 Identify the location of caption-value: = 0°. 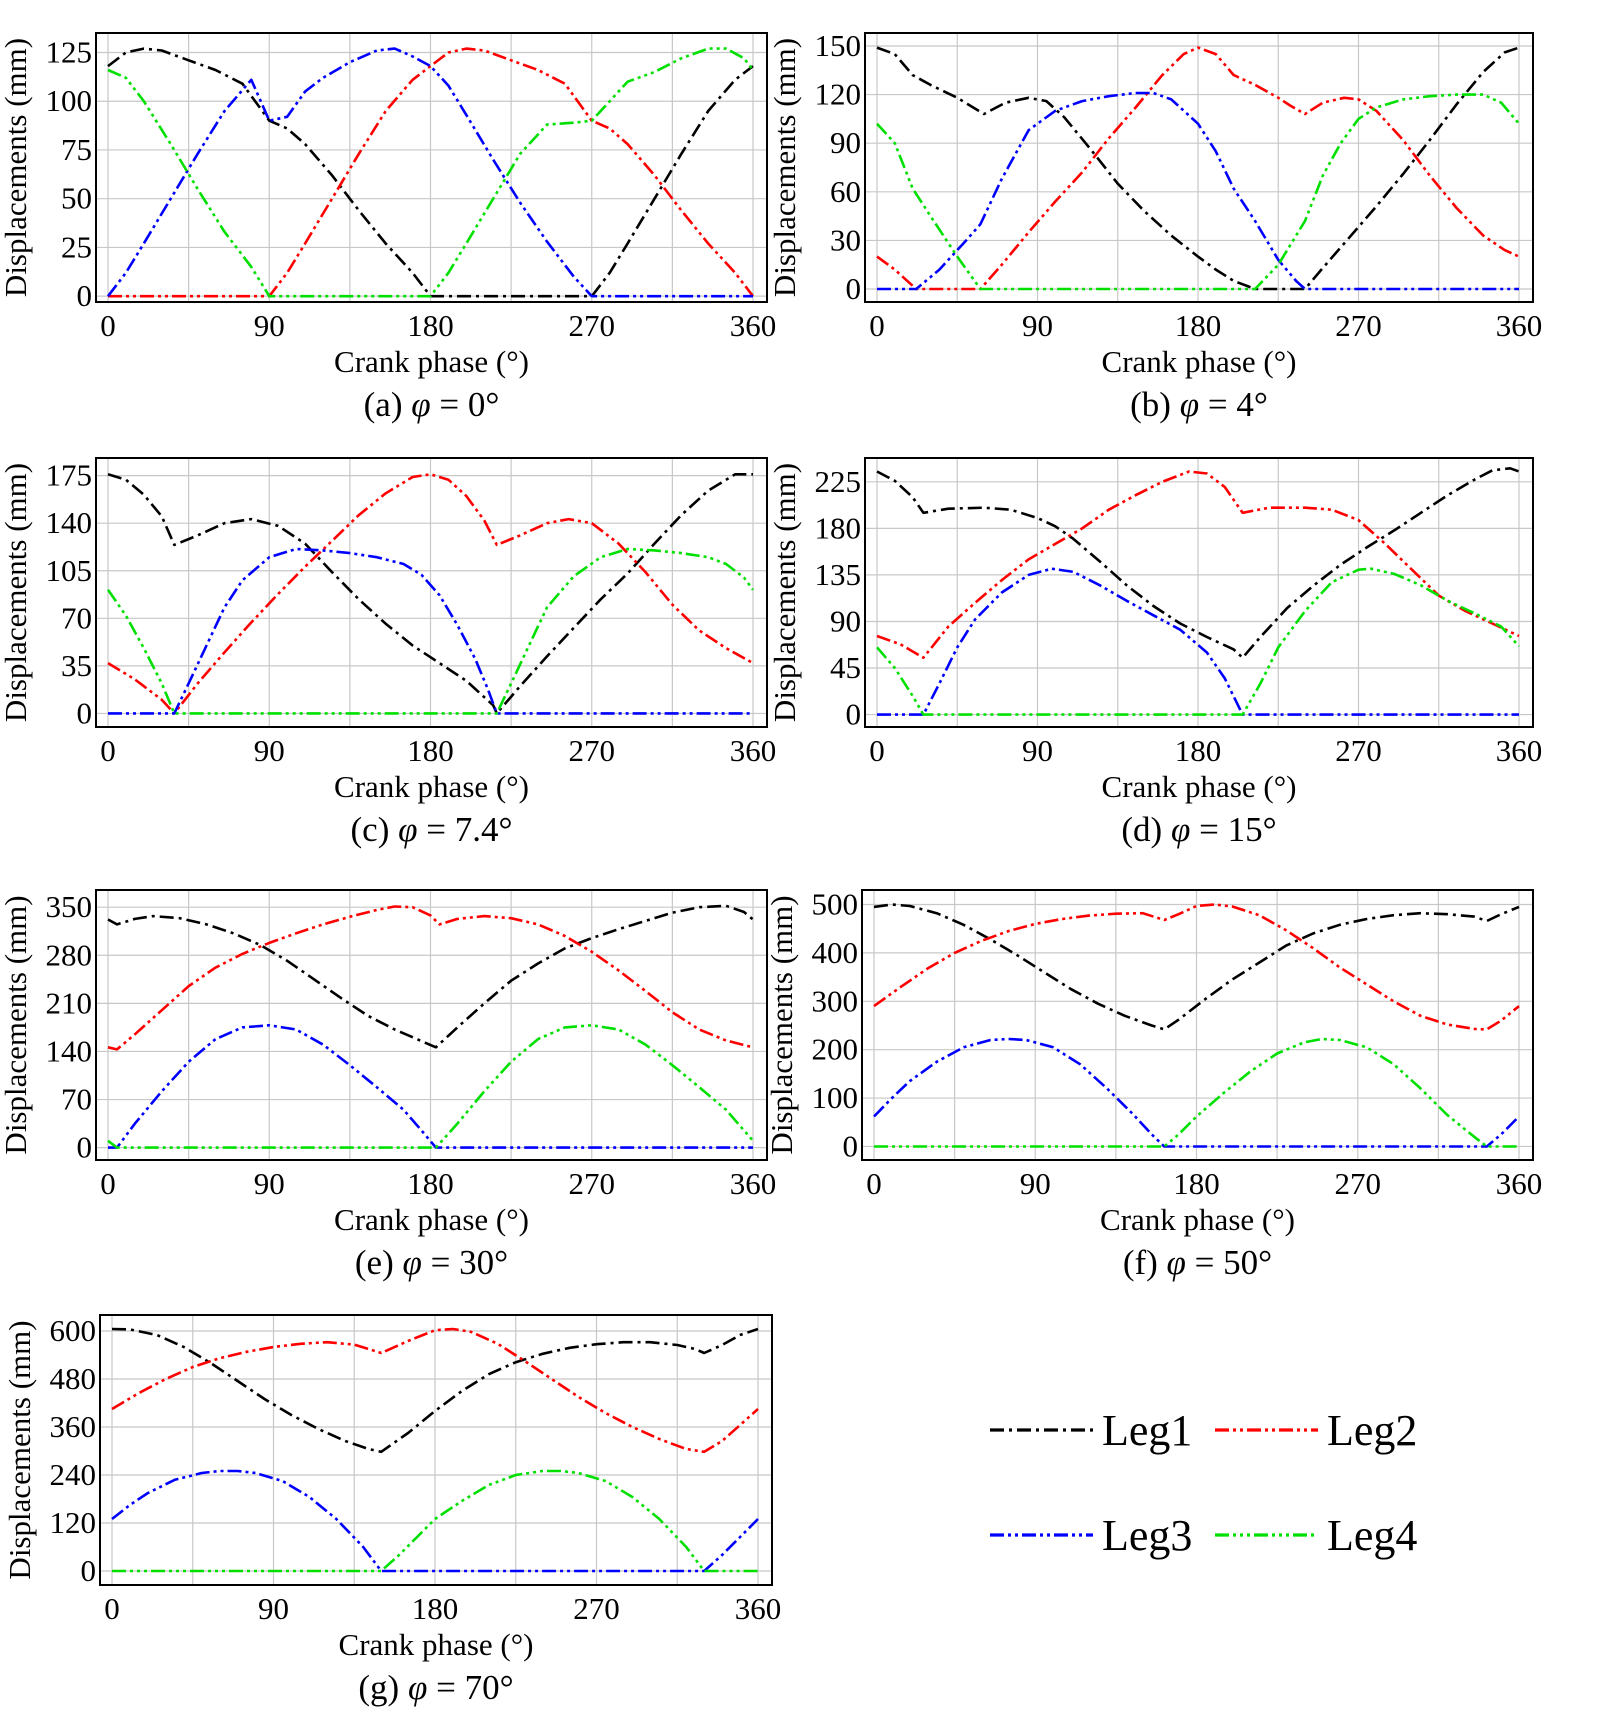
(469, 404).